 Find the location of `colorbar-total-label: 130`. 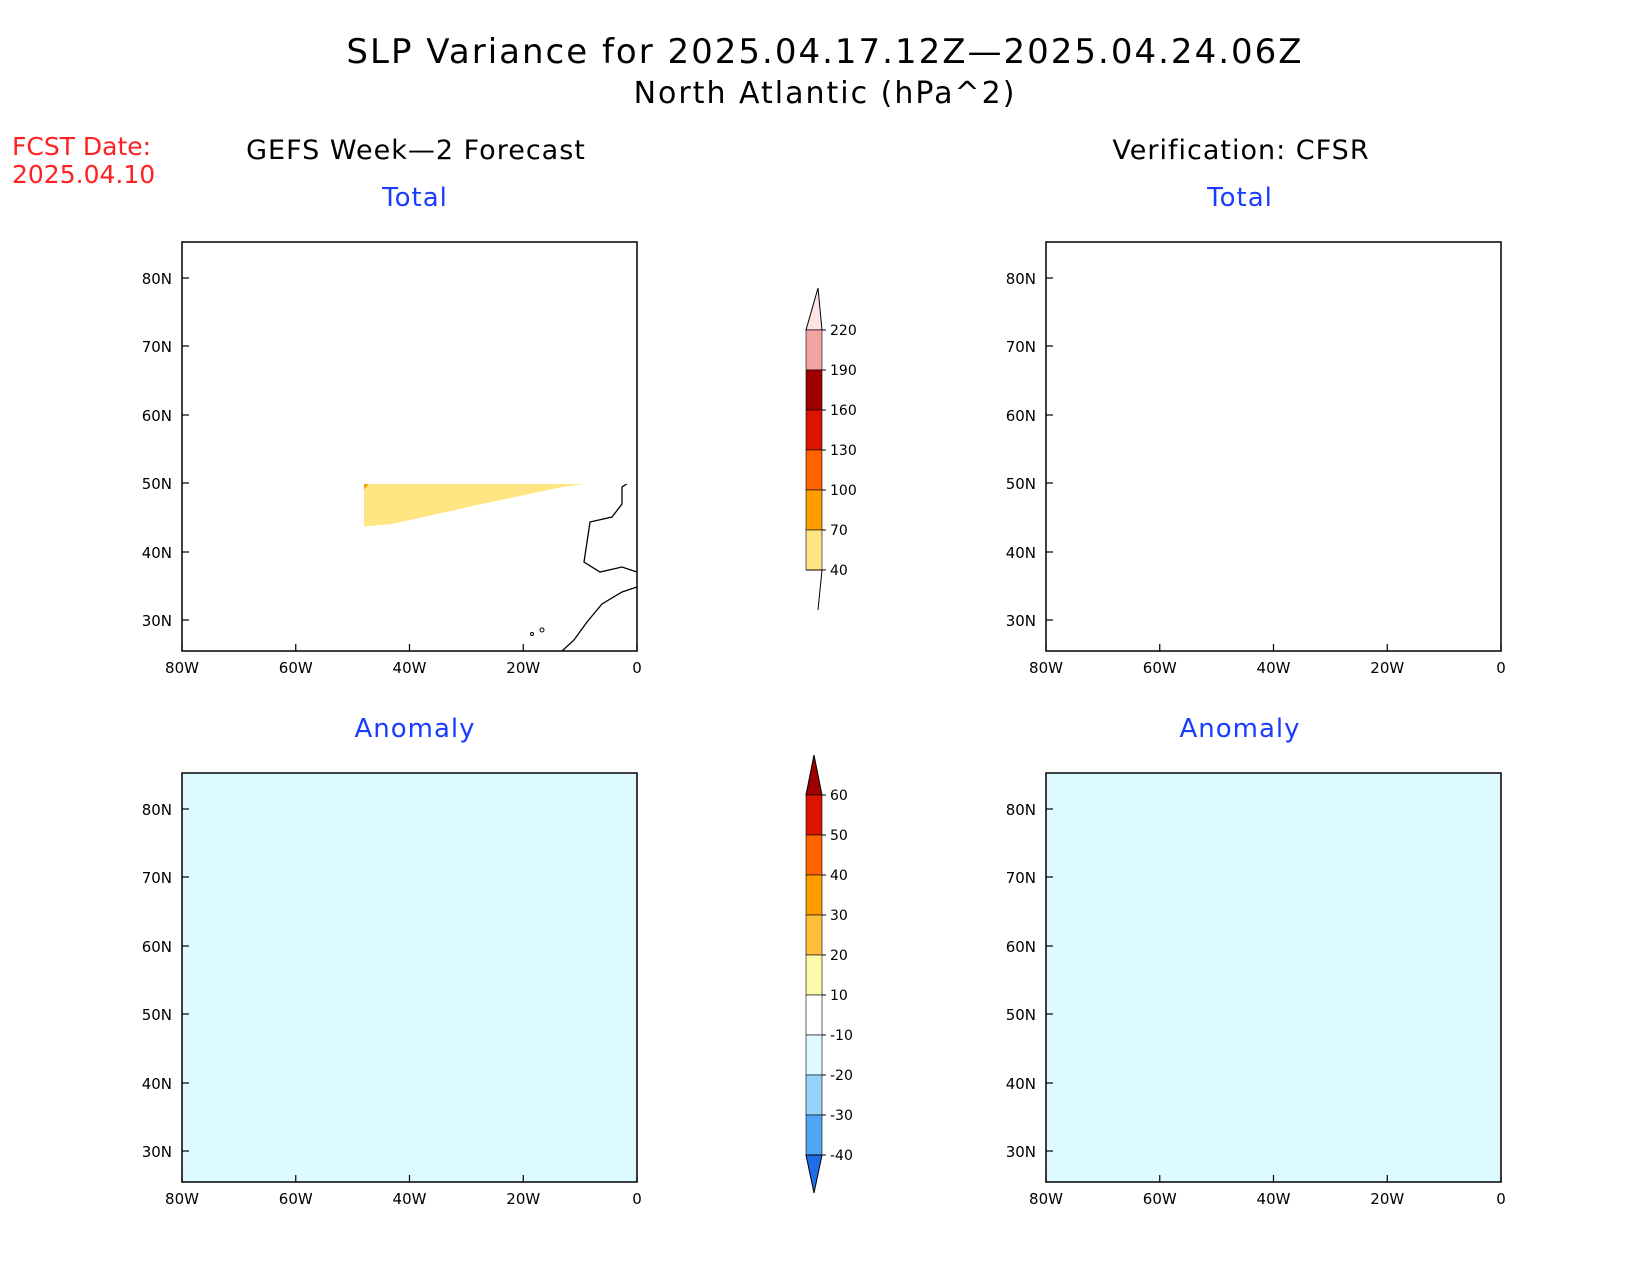

colorbar-total-label: 130 is located at coordinates (843, 451).